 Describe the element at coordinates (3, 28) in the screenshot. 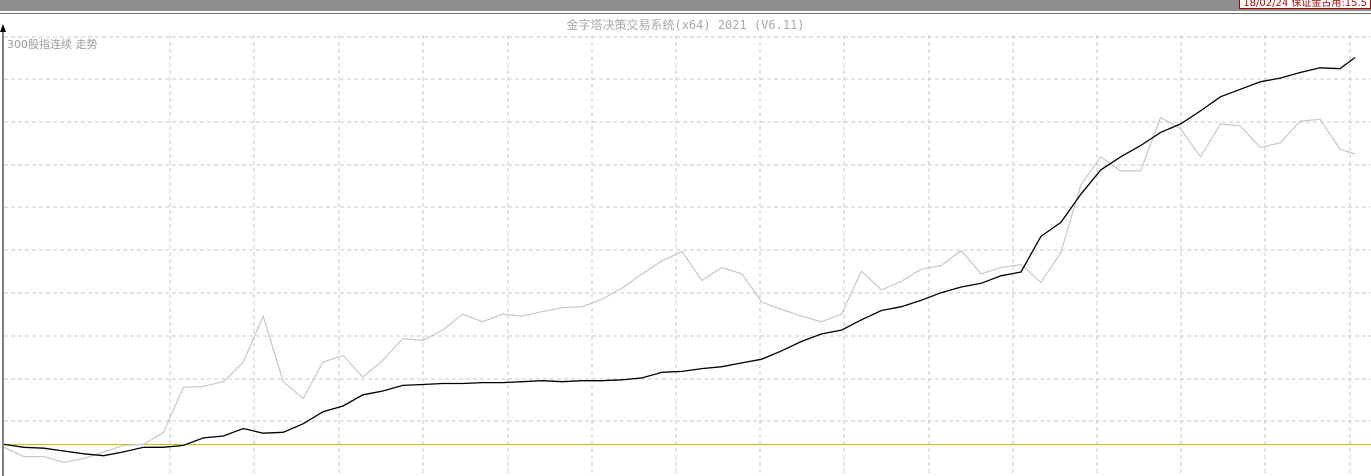

I see `y-axis-arrow-icon` at that location.